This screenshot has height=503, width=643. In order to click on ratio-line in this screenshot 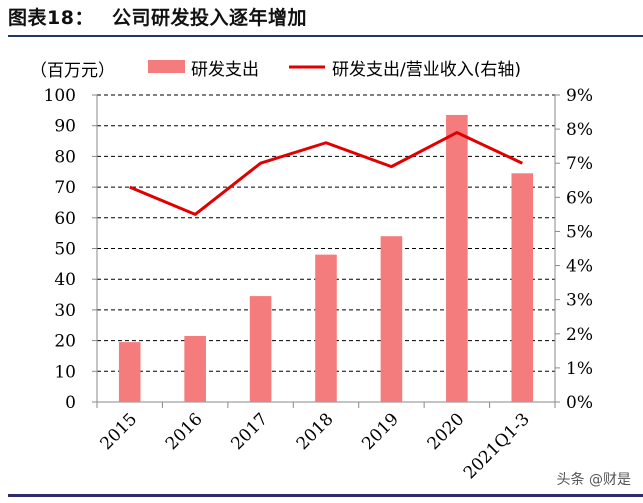, I will do `click(326, 173)`.